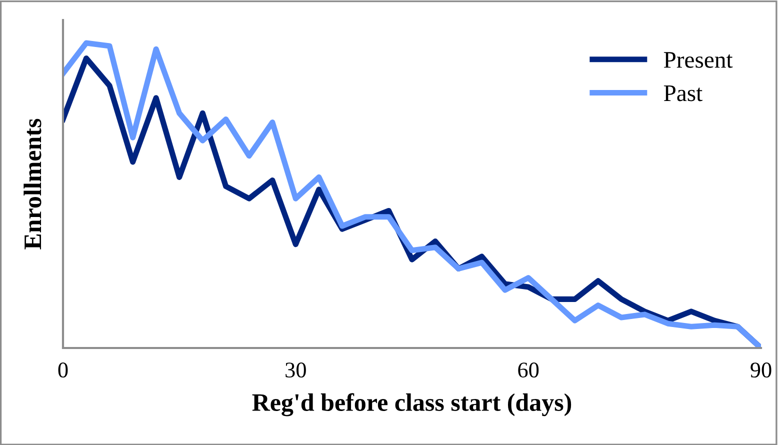  What do you see at coordinates (63, 370) in the screenshot?
I see `x-tick-label: 0` at bounding box center [63, 370].